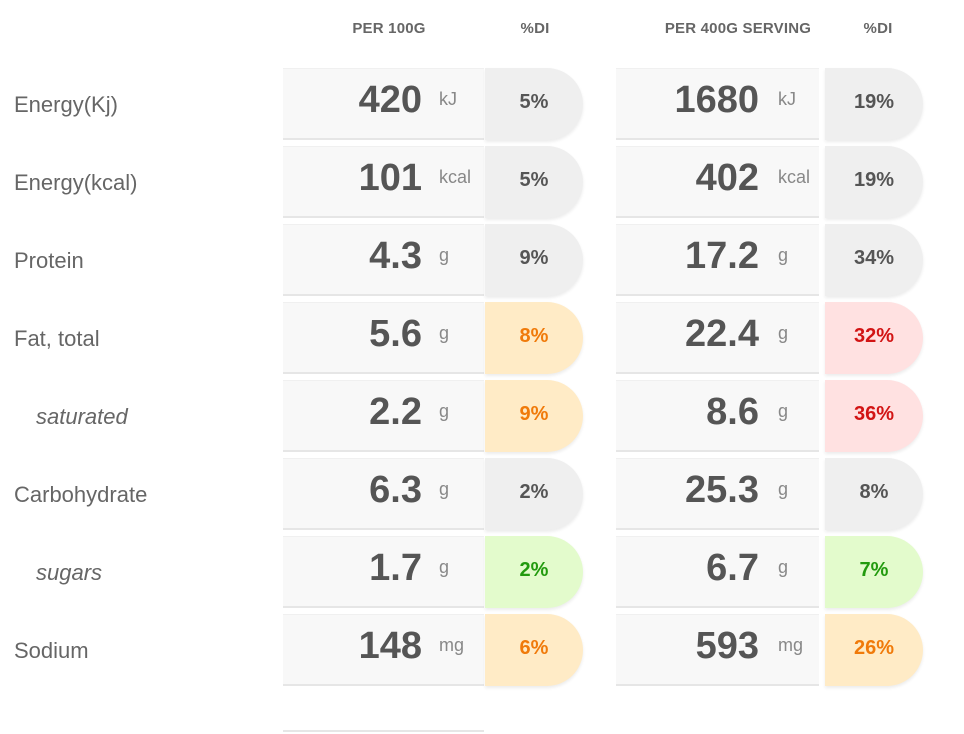  I want to click on per-100g-unit: kcal, so click(455, 177).